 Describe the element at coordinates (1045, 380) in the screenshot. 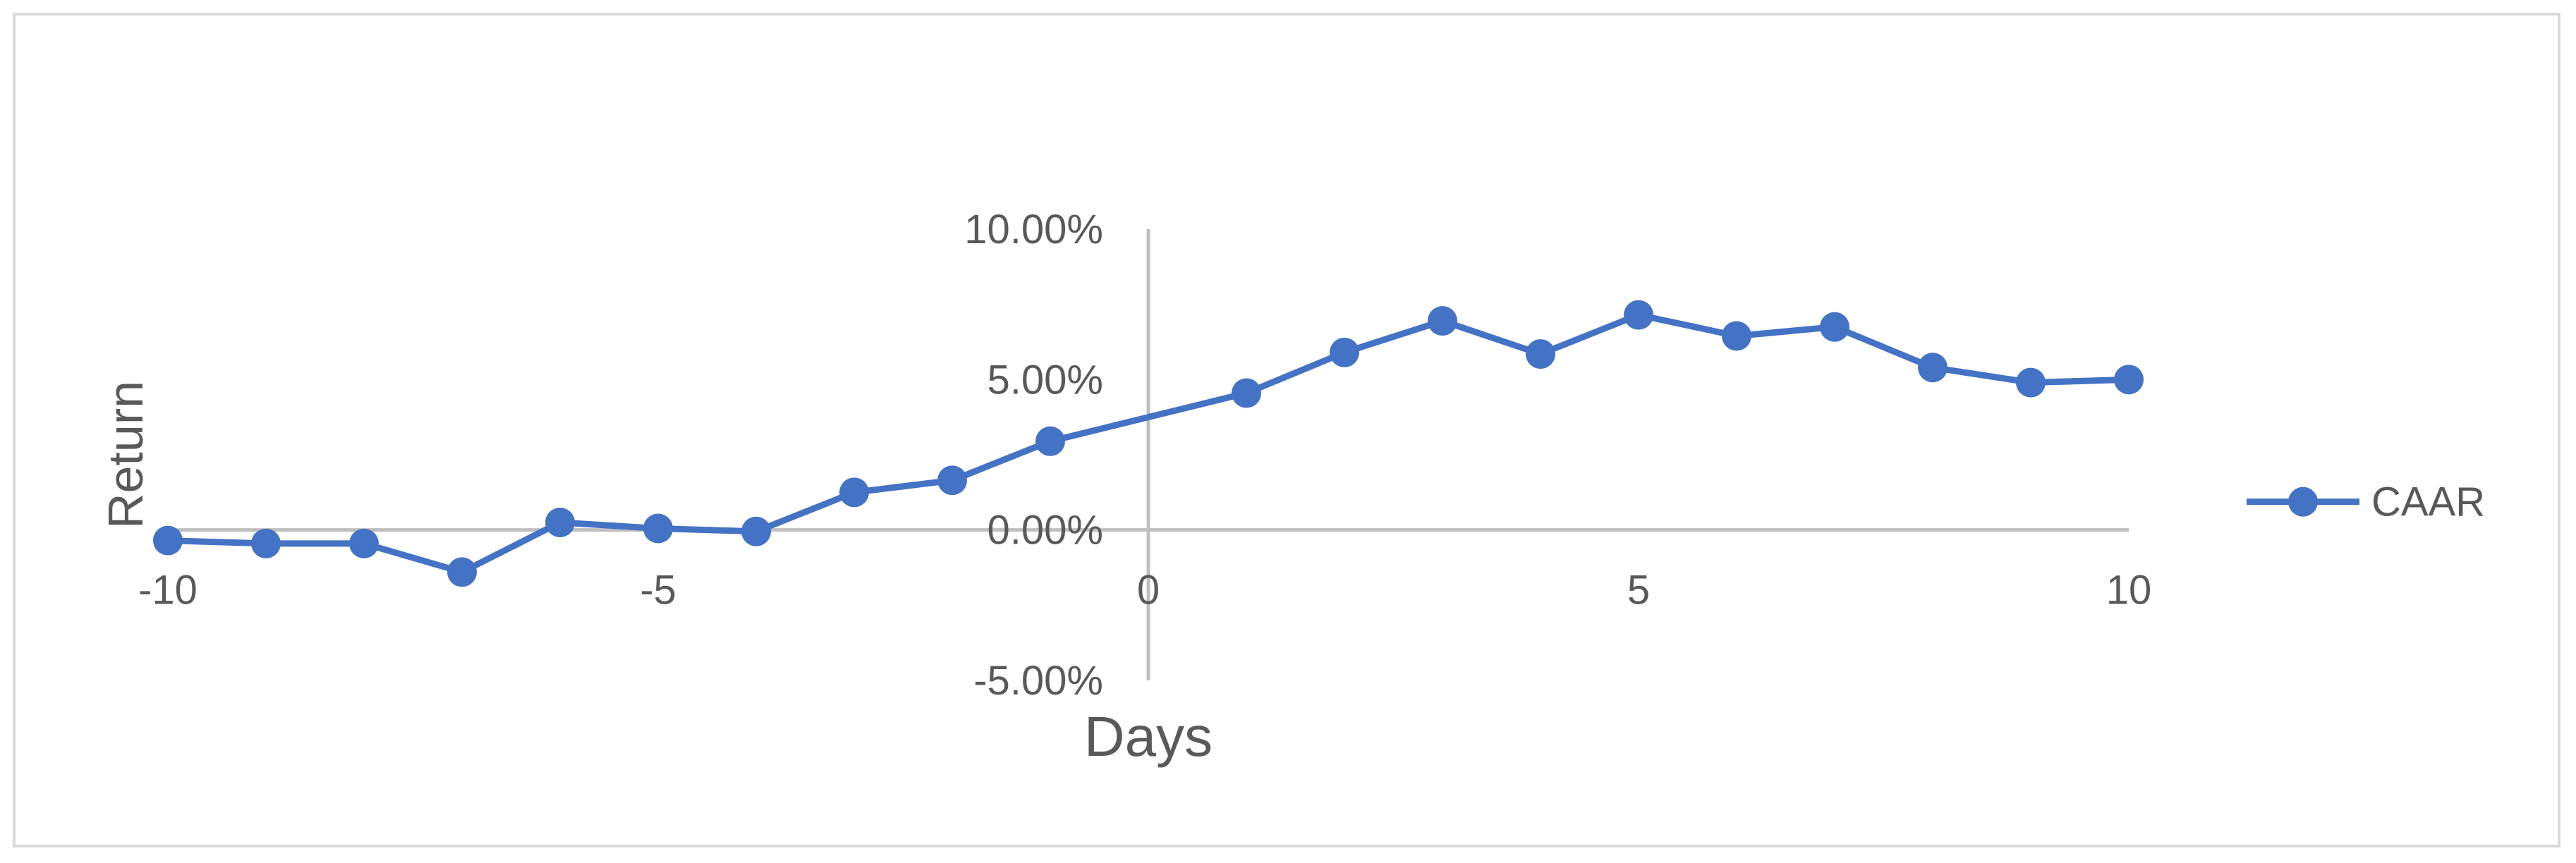

I see `y-tick-label: 5.00%` at that location.